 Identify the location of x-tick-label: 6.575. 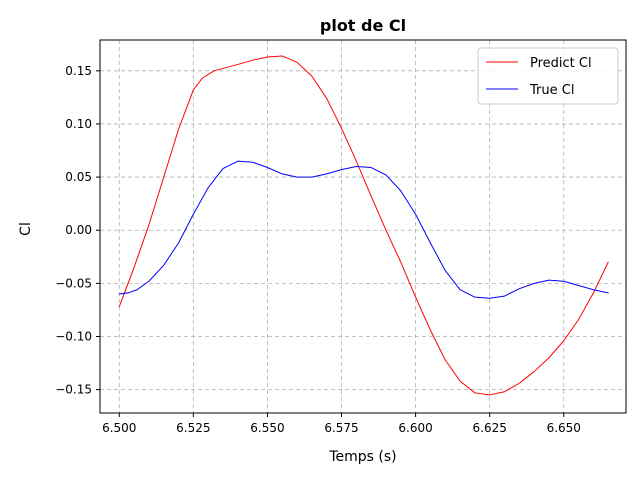
(341, 428).